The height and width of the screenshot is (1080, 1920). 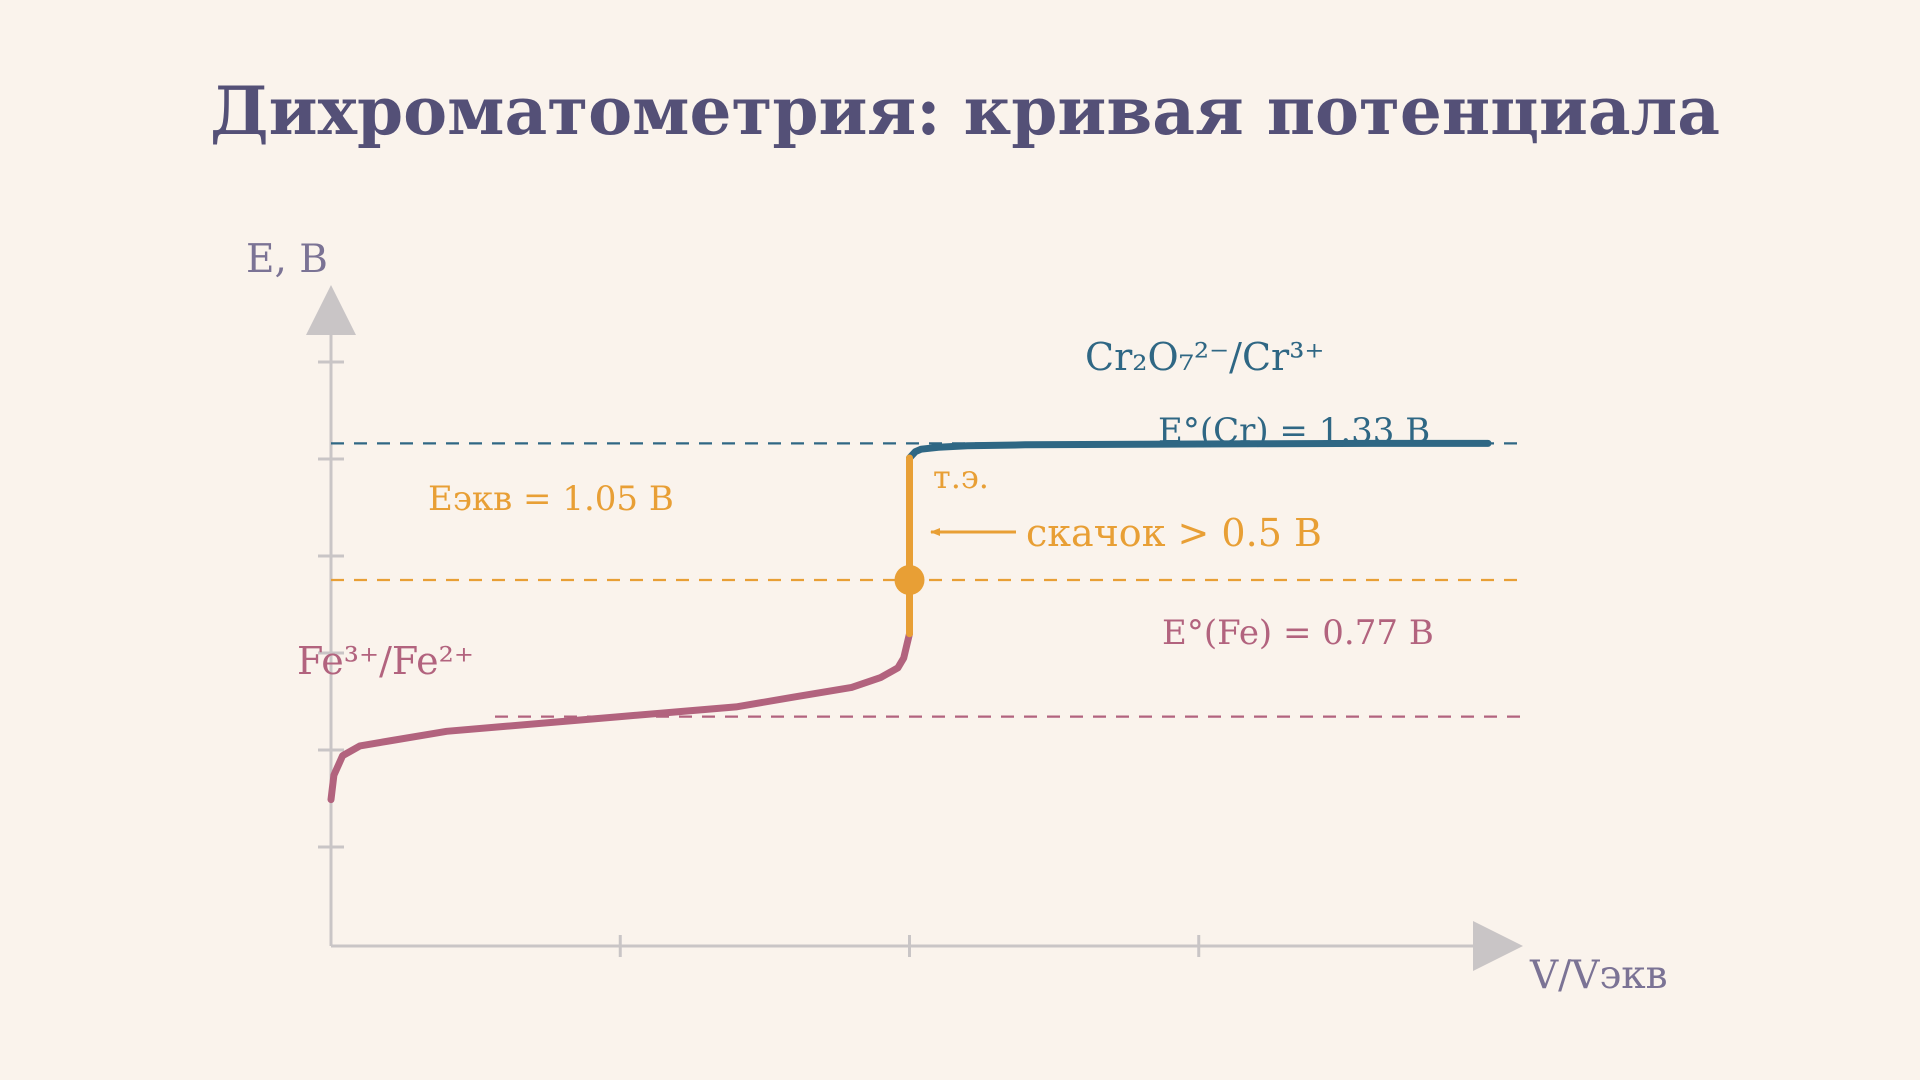 I want to click on jump-label: скачок > 0.5 В, so click(x=1174, y=533).